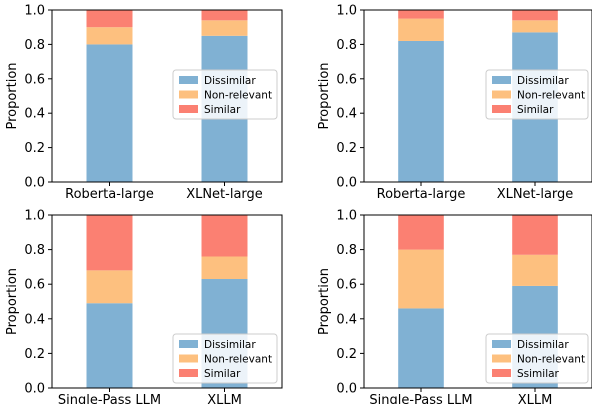 Image resolution: width=592 pixels, height=404 pixels. Describe the element at coordinates (538, 374) in the screenshot. I see `legend-label: Ssimilar` at that location.